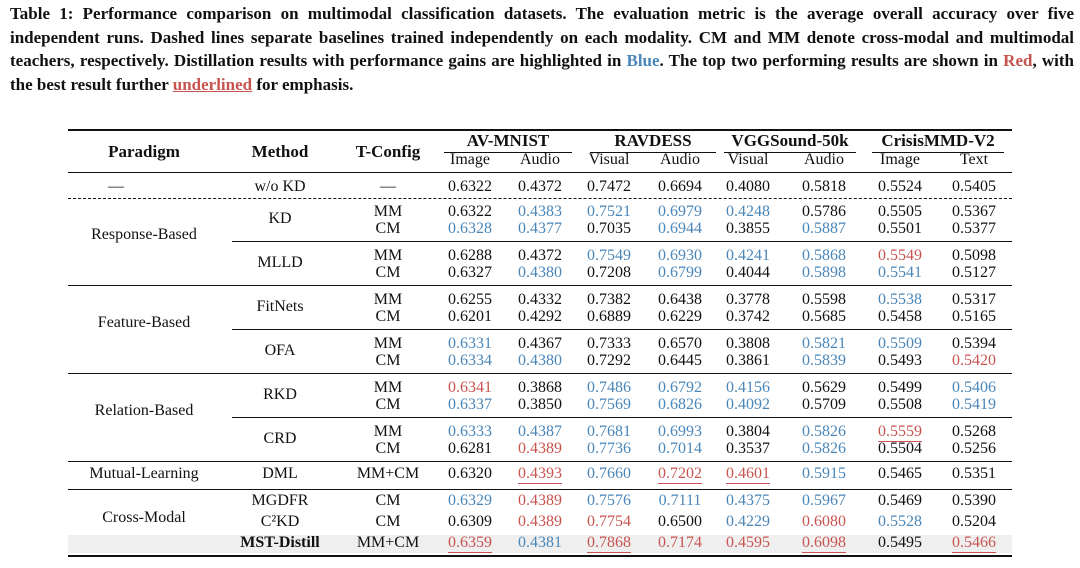 Image resolution: width=1080 pixels, height=568 pixels. What do you see at coordinates (280, 542) in the screenshot?
I see `method-mst-distill: MST-Distill` at bounding box center [280, 542].